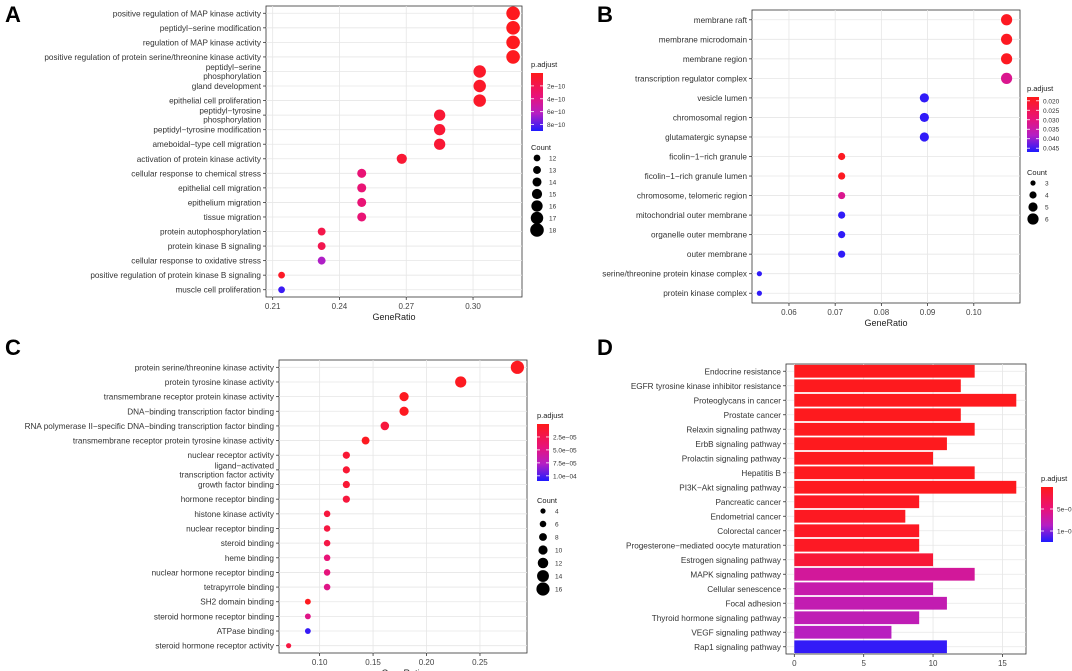  Describe the element at coordinates (1047, 208) in the screenshot. I see `size-legend-label: 5` at that location.